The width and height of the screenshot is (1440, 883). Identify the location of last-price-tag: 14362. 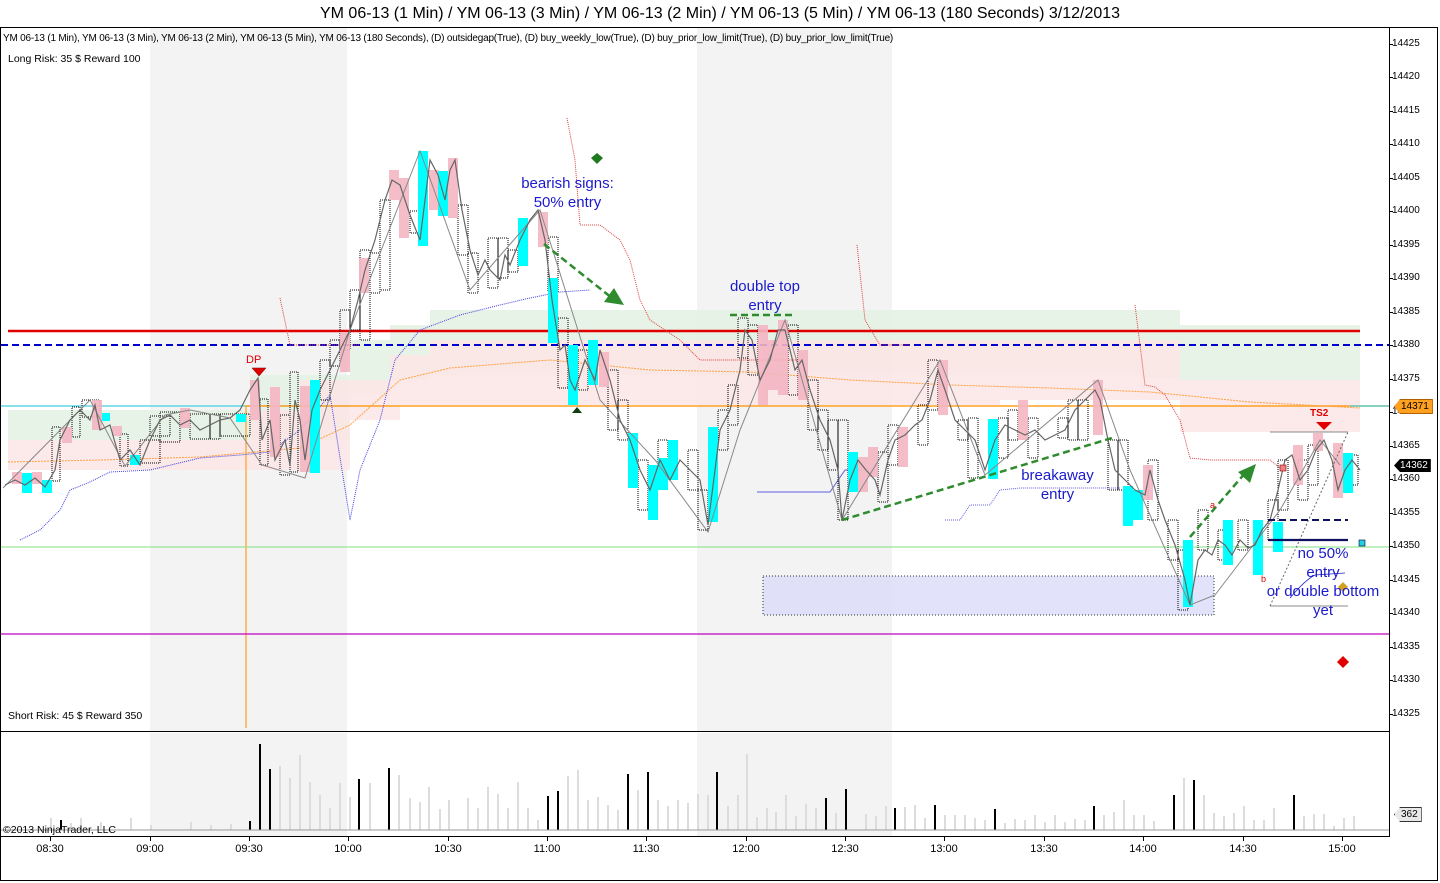
(1412, 465).